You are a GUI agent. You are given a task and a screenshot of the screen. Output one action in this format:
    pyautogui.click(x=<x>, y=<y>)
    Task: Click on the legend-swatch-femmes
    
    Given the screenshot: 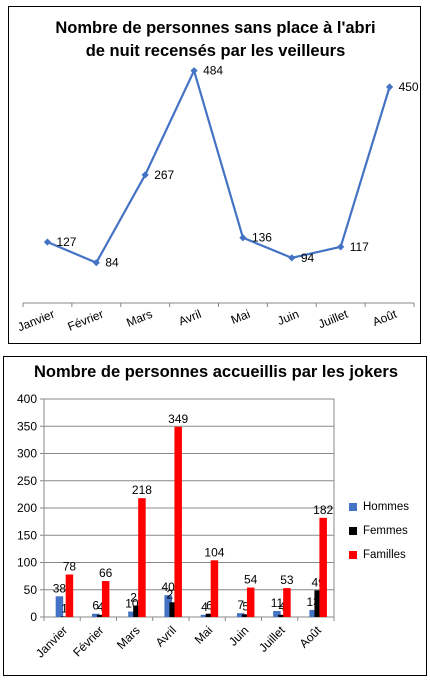 What is the action you would take?
    pyautogui.click(x=353, y=531)
    